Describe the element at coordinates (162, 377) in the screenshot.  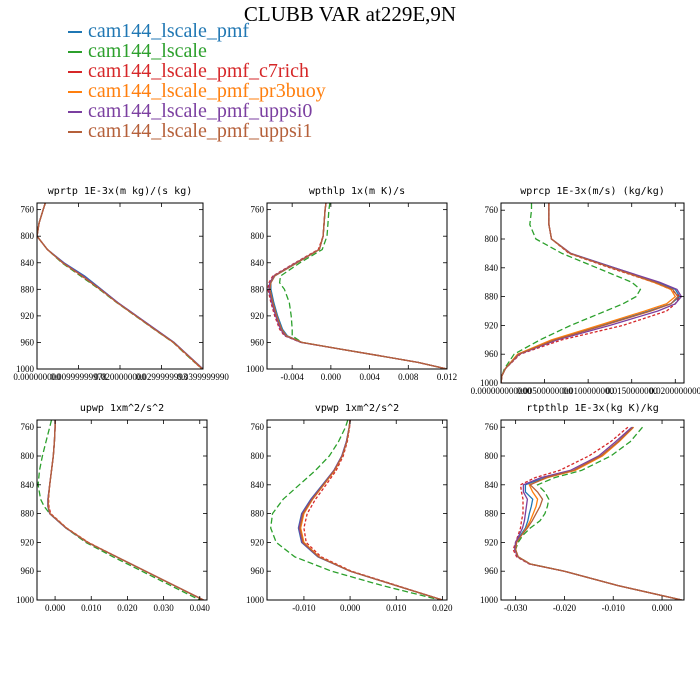
I see `x-tick-label: 0.0299999993` at that location.